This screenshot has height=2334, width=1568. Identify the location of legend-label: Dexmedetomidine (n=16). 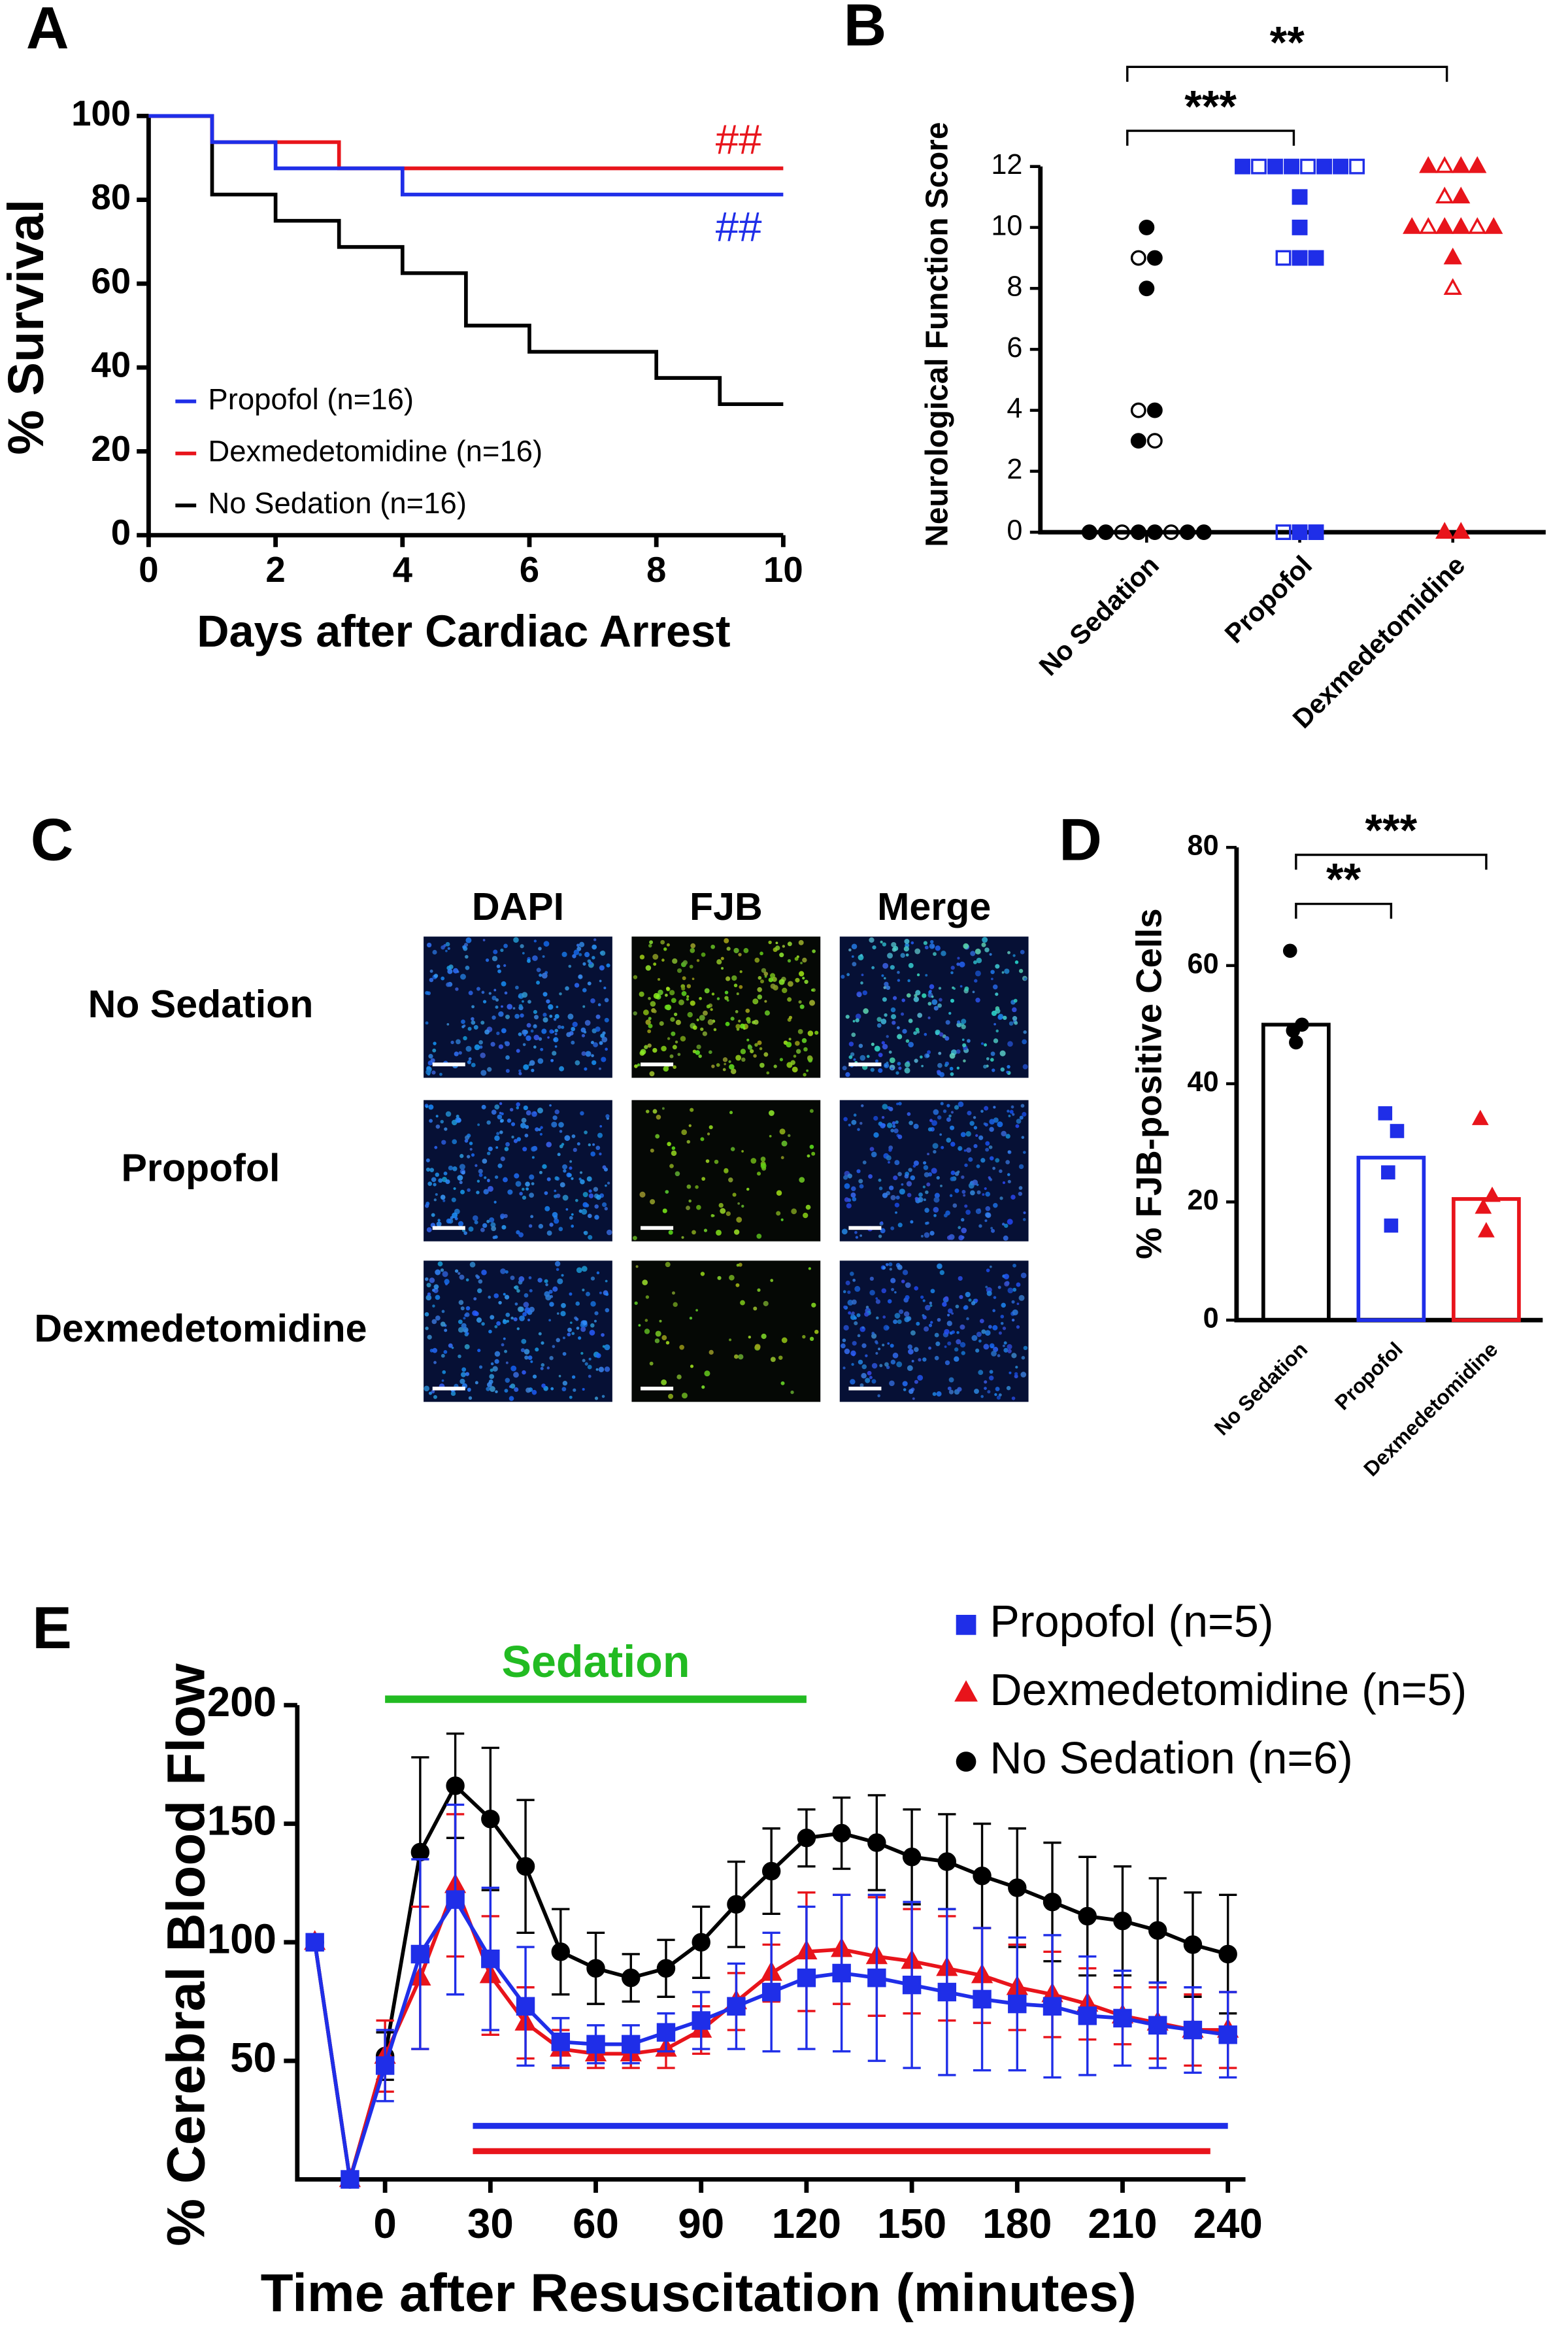
(375, 451).